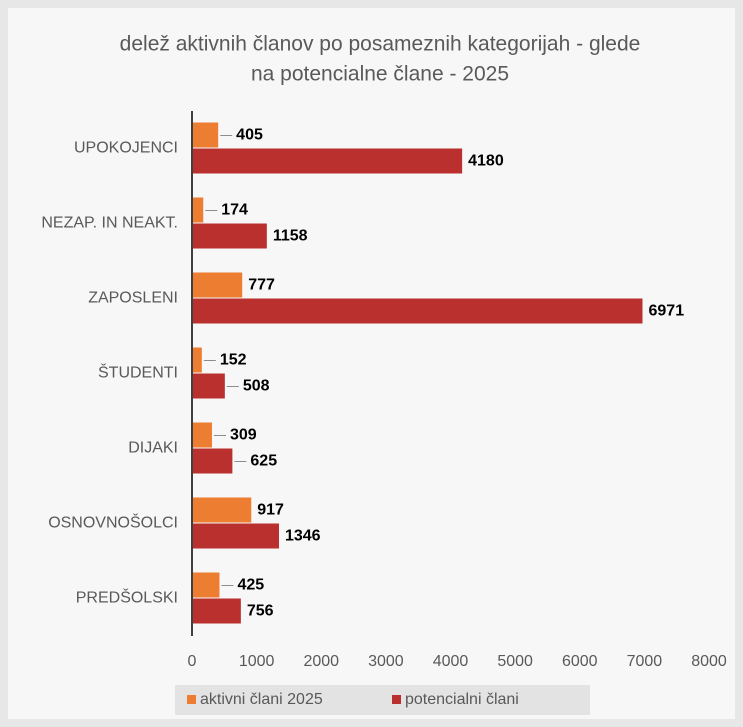 The width and height of the screenshot is (743, 727). I want to click on legend-label: potencialni člani, so click(462, 699).